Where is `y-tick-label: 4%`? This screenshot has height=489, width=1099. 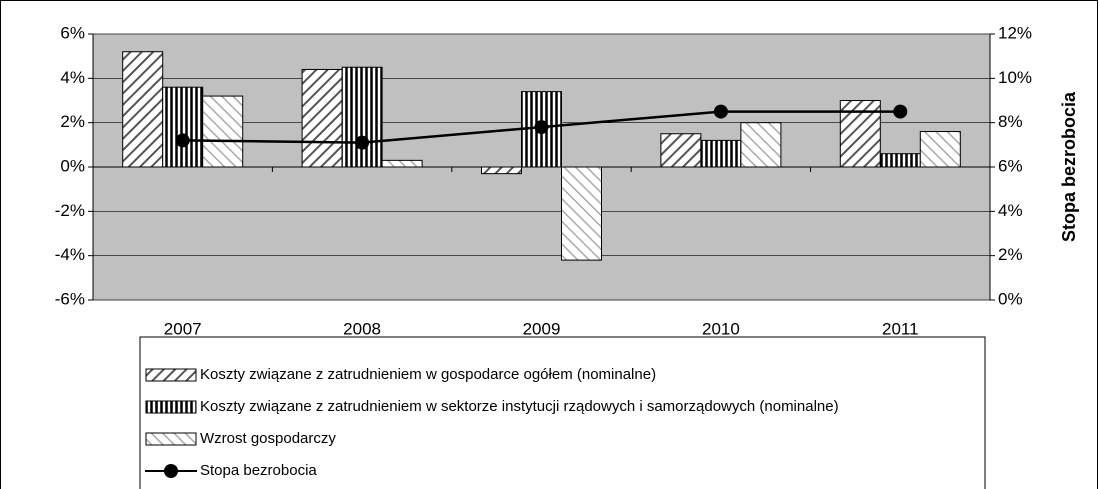 y-tick-label: 4% is located at coordinates (72, 77).